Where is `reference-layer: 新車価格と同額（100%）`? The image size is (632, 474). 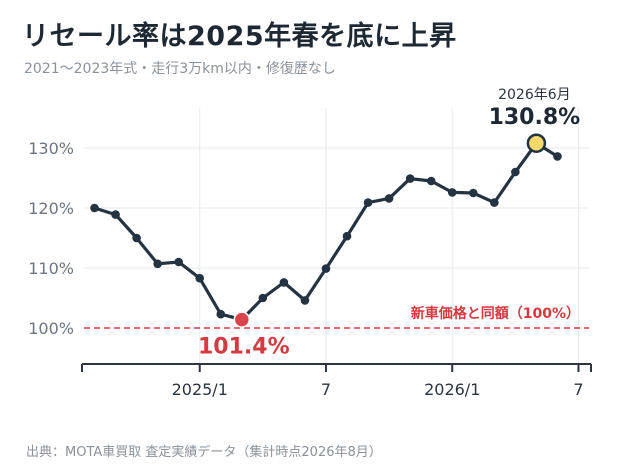 reference-layer: 新車価格と同額（100%） is located at coordinates (336, 317).